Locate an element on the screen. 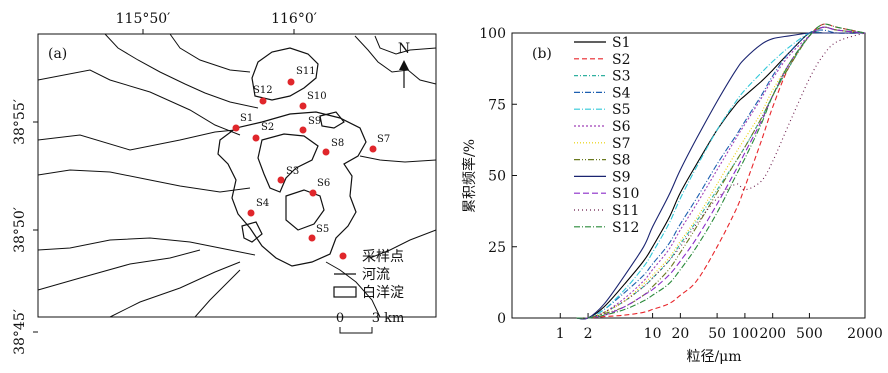  legend-entry-s3: S3 is located at coordinates (621, 77).